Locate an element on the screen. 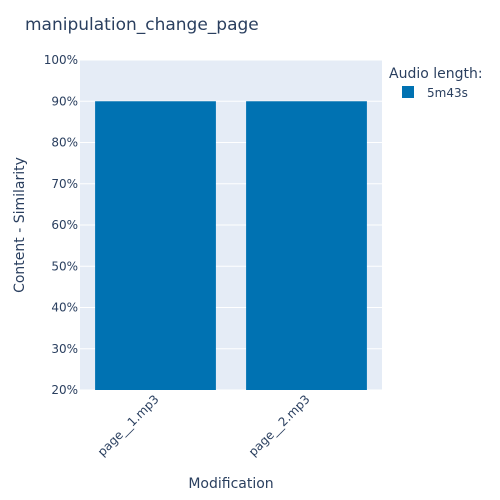 The width and height of the screenshot is (500, 500). y-tick-label: 20% is located at coordinates (64, 390).